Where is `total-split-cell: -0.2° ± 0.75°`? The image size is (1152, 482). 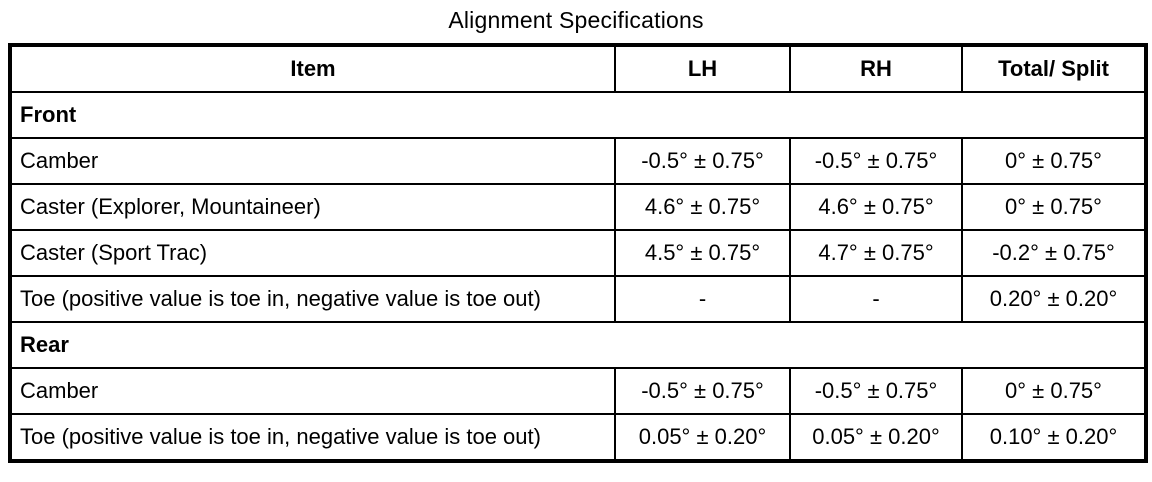
total-split-cell: -0.2° ± 0.75° is located at coordinates (1054, 253).